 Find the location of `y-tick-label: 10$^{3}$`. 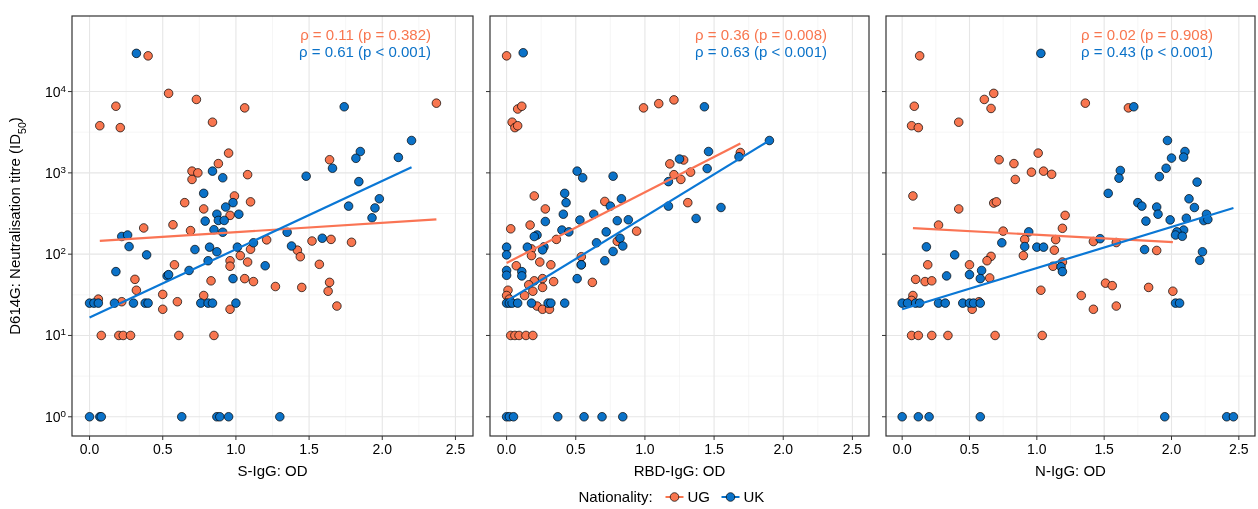

y-tick-label: 10$^{3}$ is located at coordinates (55, 172).